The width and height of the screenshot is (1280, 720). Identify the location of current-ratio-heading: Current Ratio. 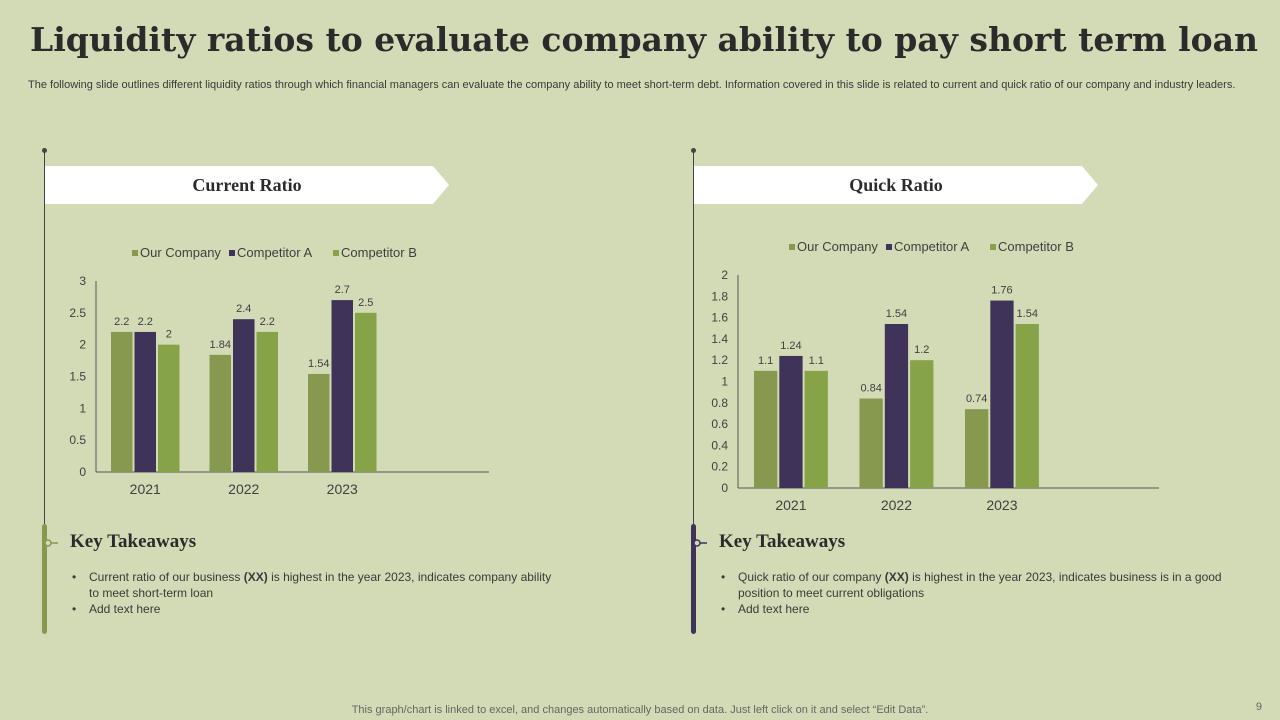
(247, 185).